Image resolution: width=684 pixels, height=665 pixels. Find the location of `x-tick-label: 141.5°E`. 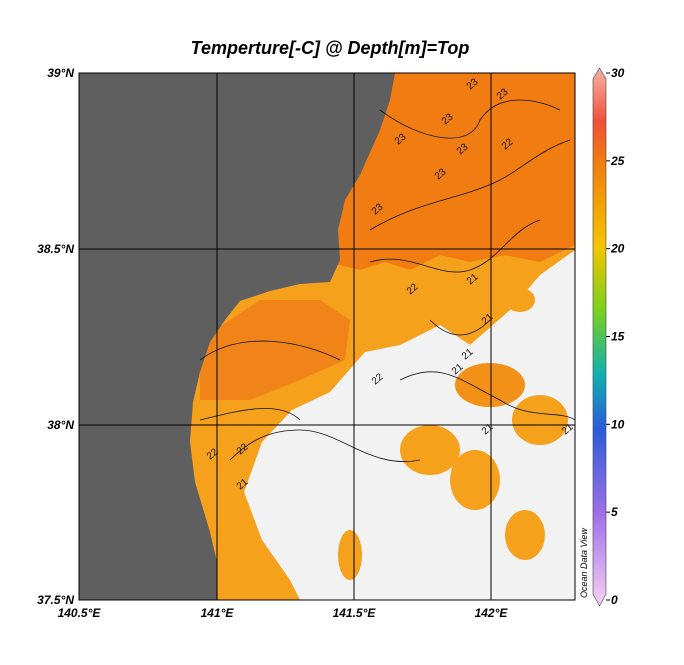

x-tick-label: 141.5°E is located at coordinates (355, 613).